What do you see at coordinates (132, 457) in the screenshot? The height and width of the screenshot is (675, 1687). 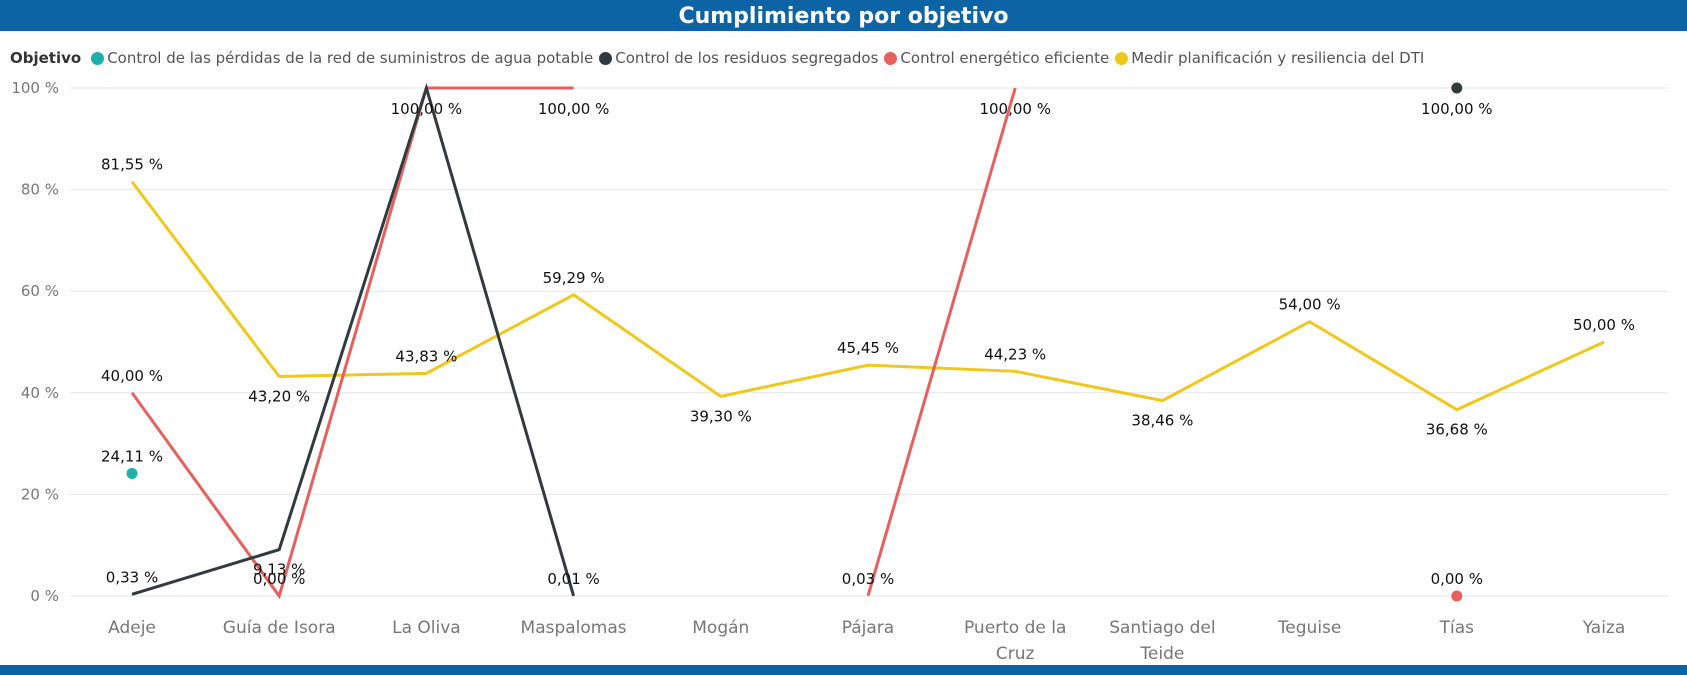 I see `data-label: 24,11 %` at bounding box center [132, 457].